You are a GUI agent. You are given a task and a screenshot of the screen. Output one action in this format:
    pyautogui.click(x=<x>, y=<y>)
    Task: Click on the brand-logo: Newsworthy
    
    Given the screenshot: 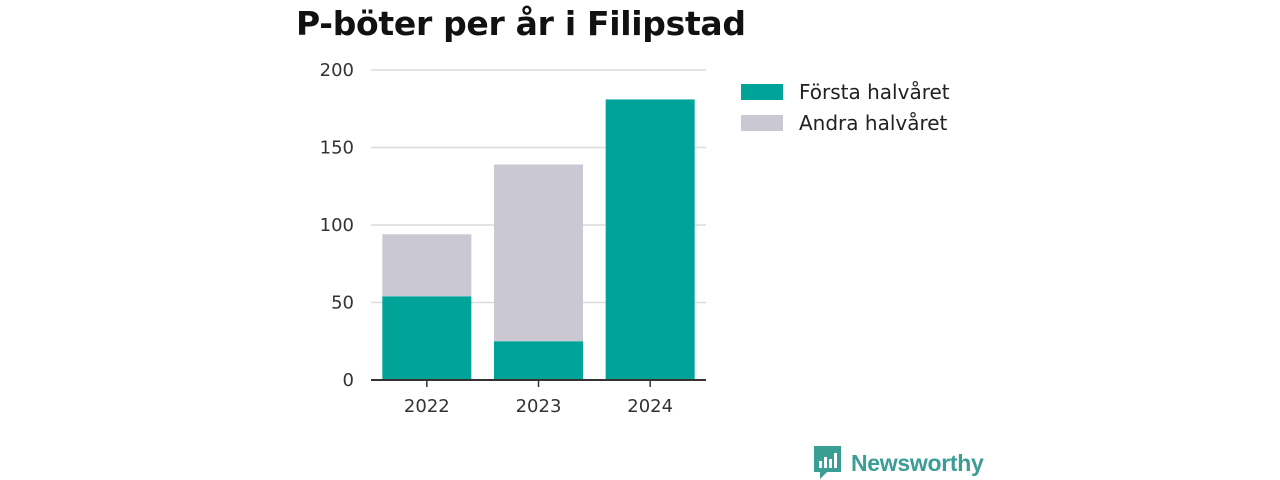 What is the action you would take?
    pyautogui.click(x=899, y=463)
    